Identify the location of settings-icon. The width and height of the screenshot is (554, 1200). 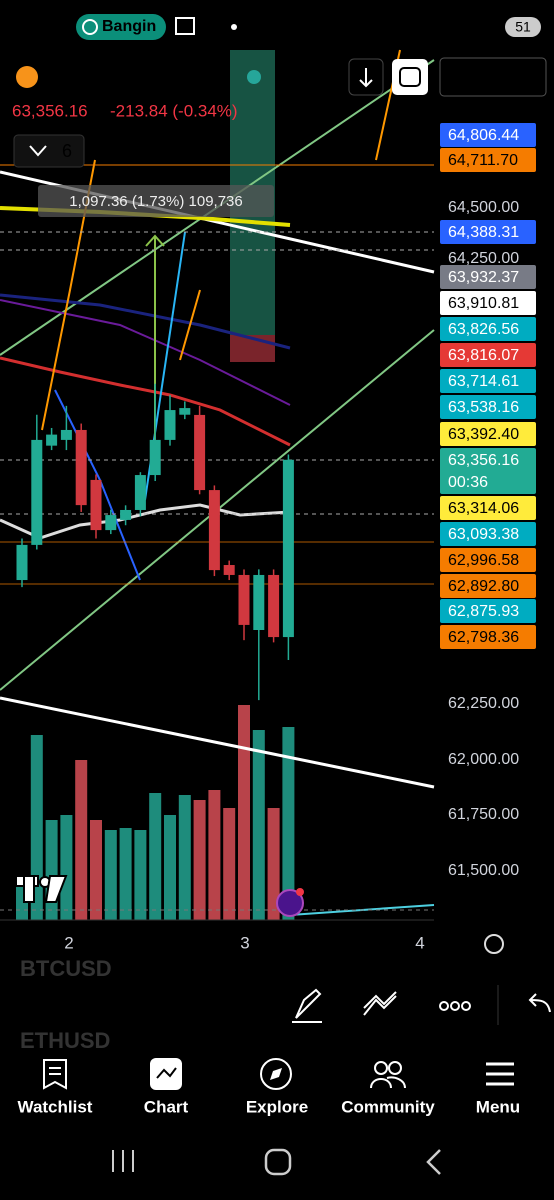
(494, 944).